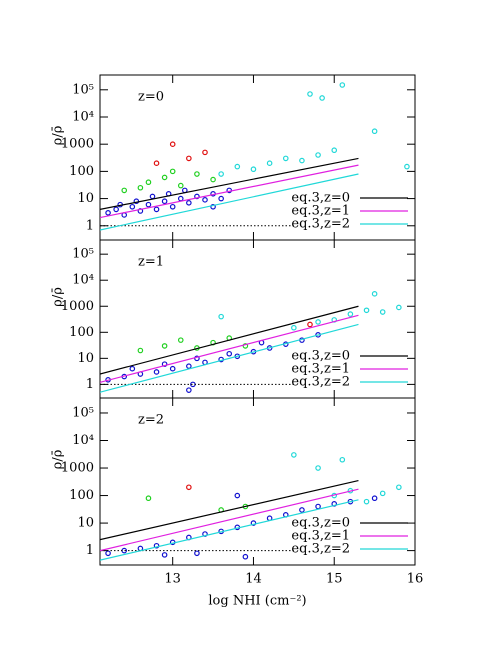 This screenshot has height=664, width=498. Describe the element at coordinates (257, 601) in the screenshot. I see `x-axis-label: log NHI (cm⁻²)` at that location.